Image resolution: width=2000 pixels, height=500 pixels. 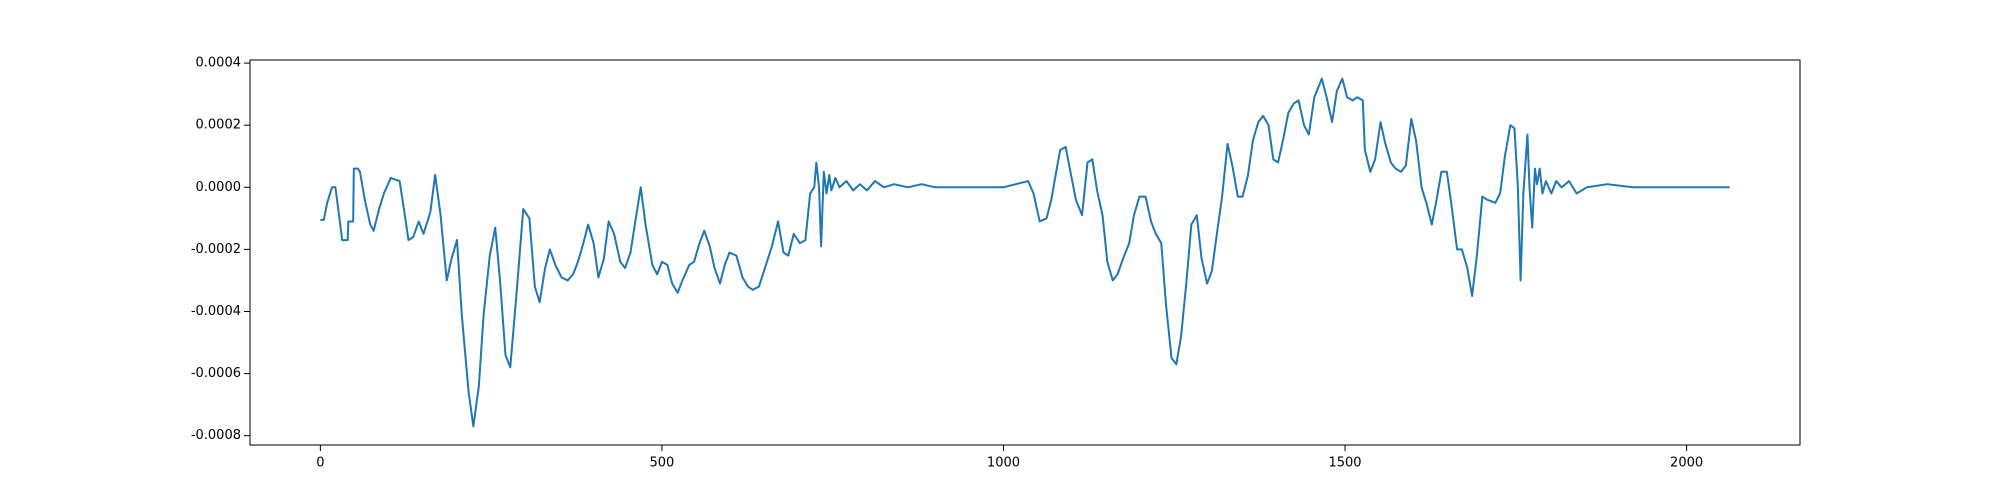 What do you see at coordinates (1344, 463) in the screenshot?
I see `x-tick-label: 1500` at bounding box center [1344, 463].